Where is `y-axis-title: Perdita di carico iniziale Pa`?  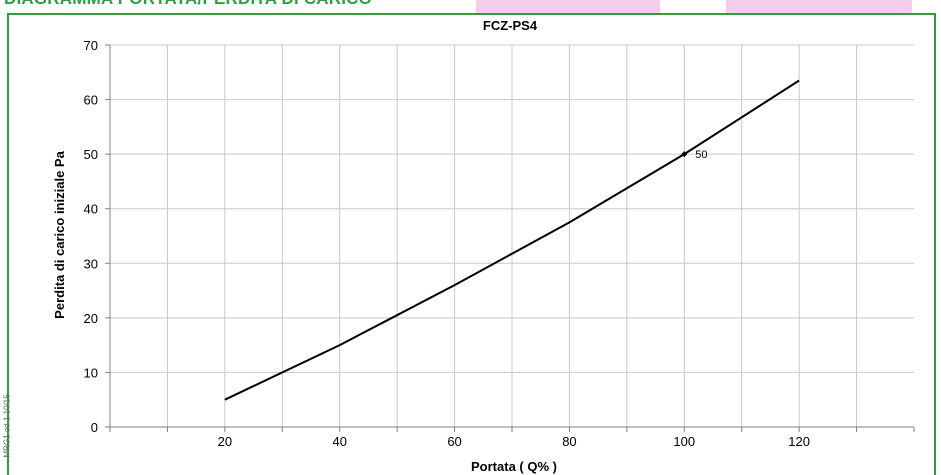 y-axis-title: Perdita di carico iniziale Pa is located at coordinates (59, 234).